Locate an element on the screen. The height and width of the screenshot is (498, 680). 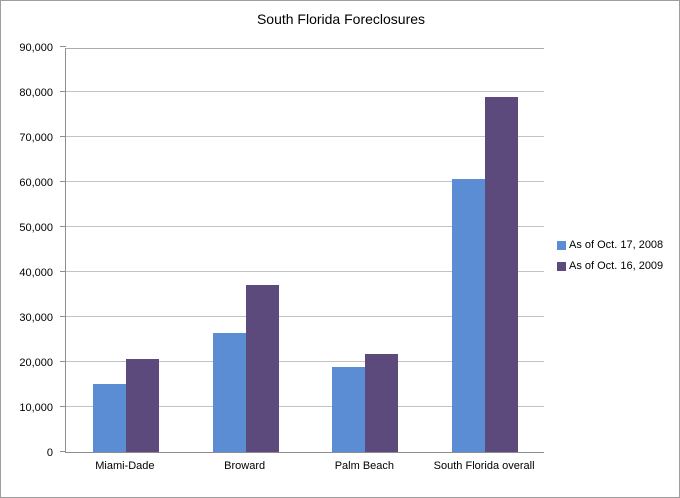
y-tick-label: 70,000 is located at coordinates (36, 138).